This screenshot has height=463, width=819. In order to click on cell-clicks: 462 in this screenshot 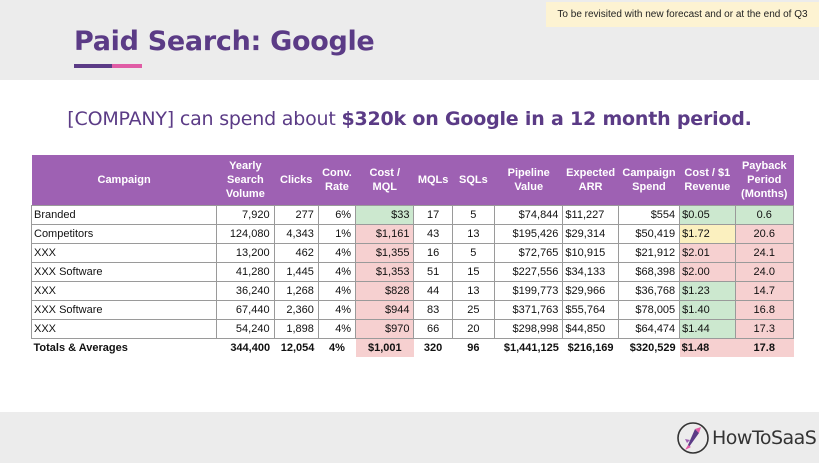, I will do `click(296, 252)`.